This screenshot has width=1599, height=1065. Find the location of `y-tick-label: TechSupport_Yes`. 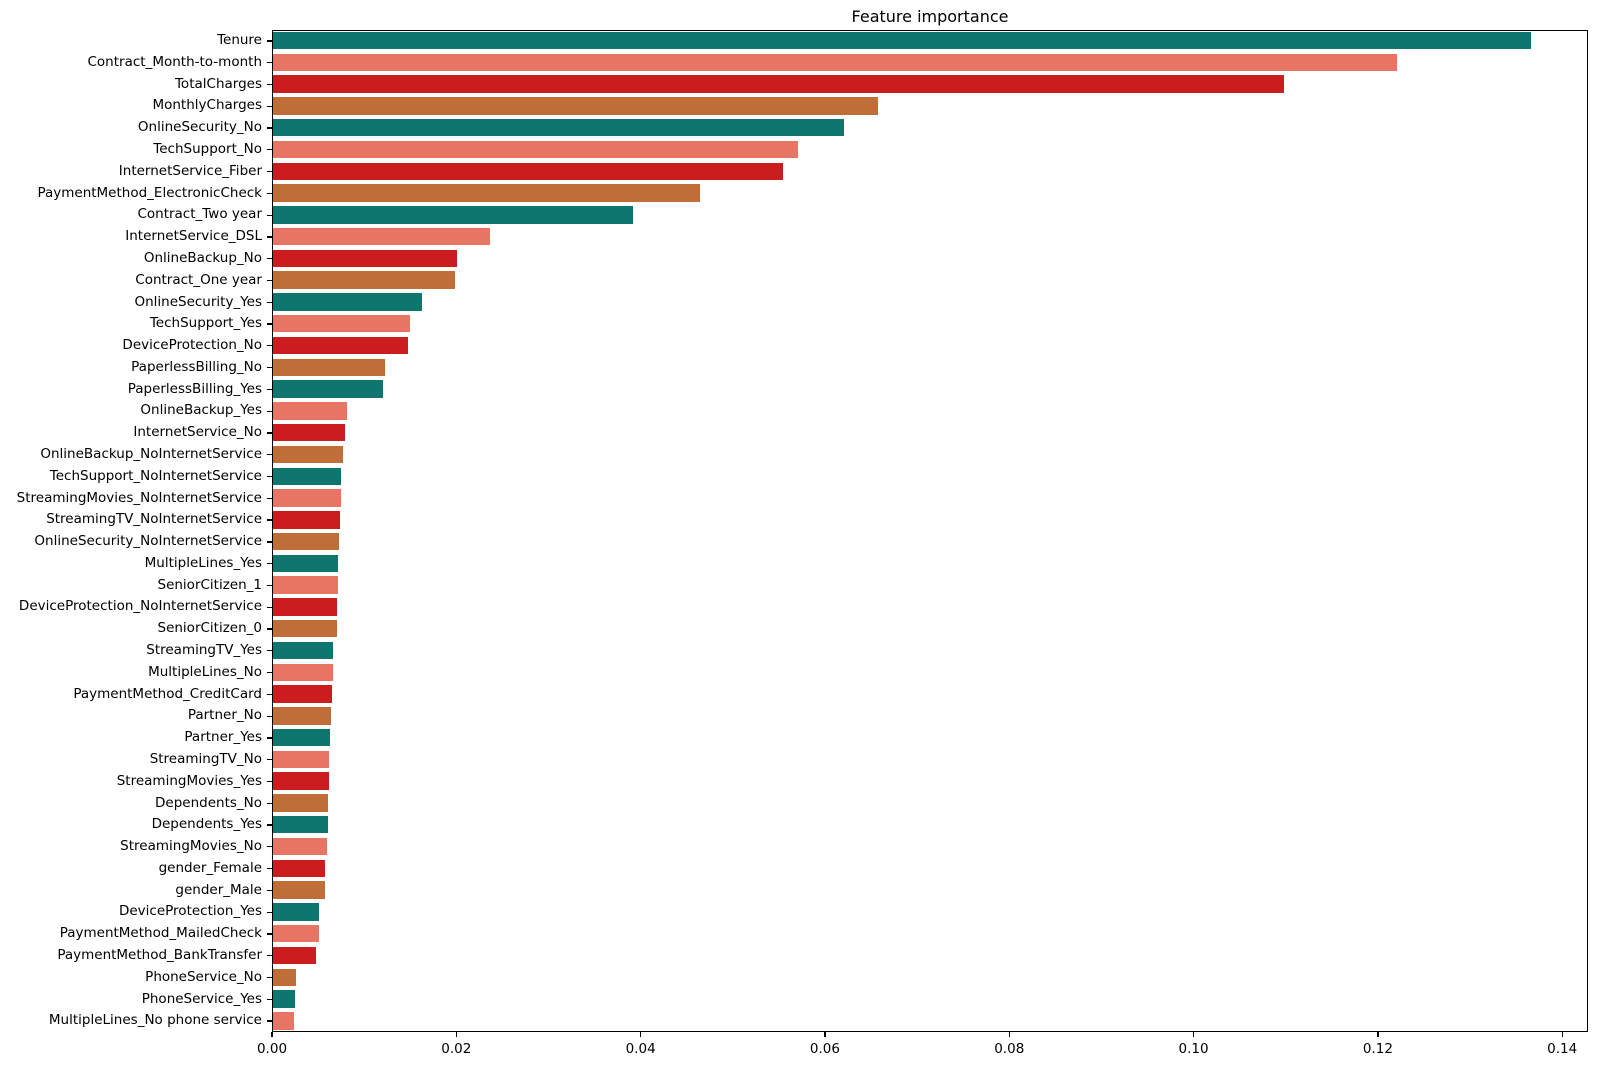

y-tick-label: TechSupport_Yes is located at coordinates (205, 323).